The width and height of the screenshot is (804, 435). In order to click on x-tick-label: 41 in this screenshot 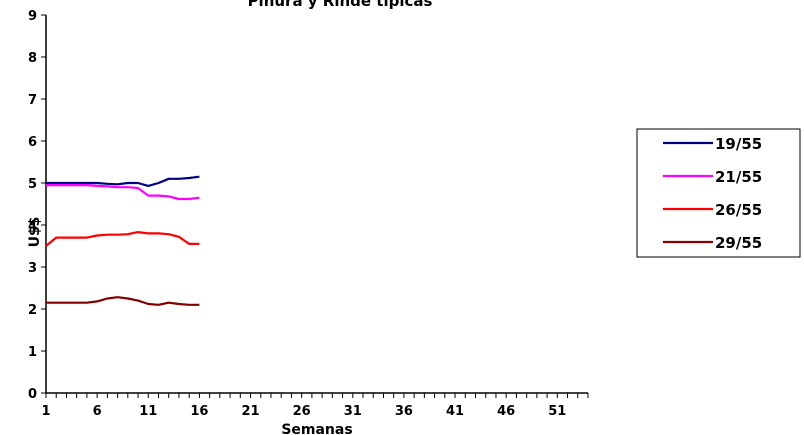, I will do `click(455, 411)`.